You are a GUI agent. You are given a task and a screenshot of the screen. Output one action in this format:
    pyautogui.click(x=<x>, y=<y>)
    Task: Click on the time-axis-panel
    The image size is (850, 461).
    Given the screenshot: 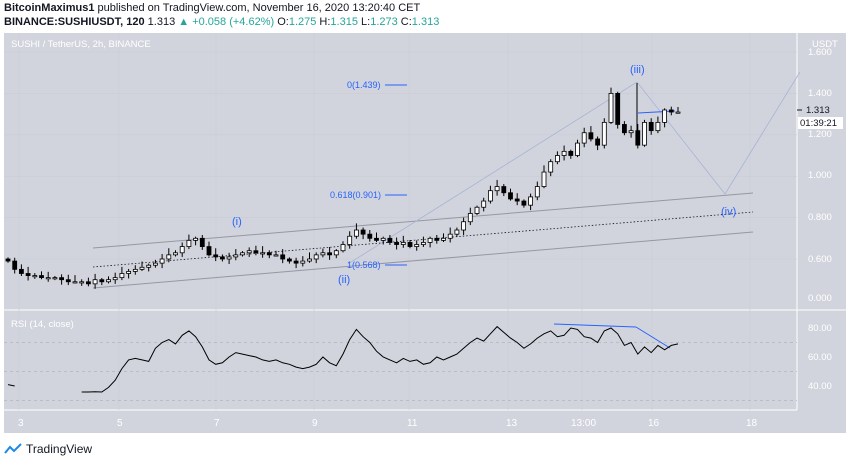 What is the action you would take?
    pyautogui.click(x=425, y=421)
    